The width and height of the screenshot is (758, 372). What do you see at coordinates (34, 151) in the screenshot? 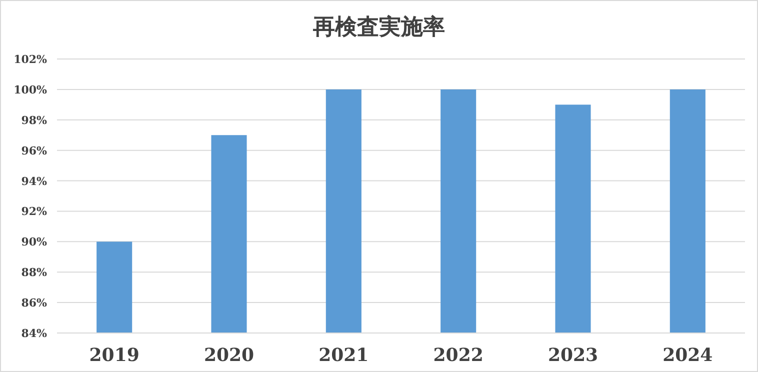
I see `y-tick-label: 96%` at bounding box center [34, 151].